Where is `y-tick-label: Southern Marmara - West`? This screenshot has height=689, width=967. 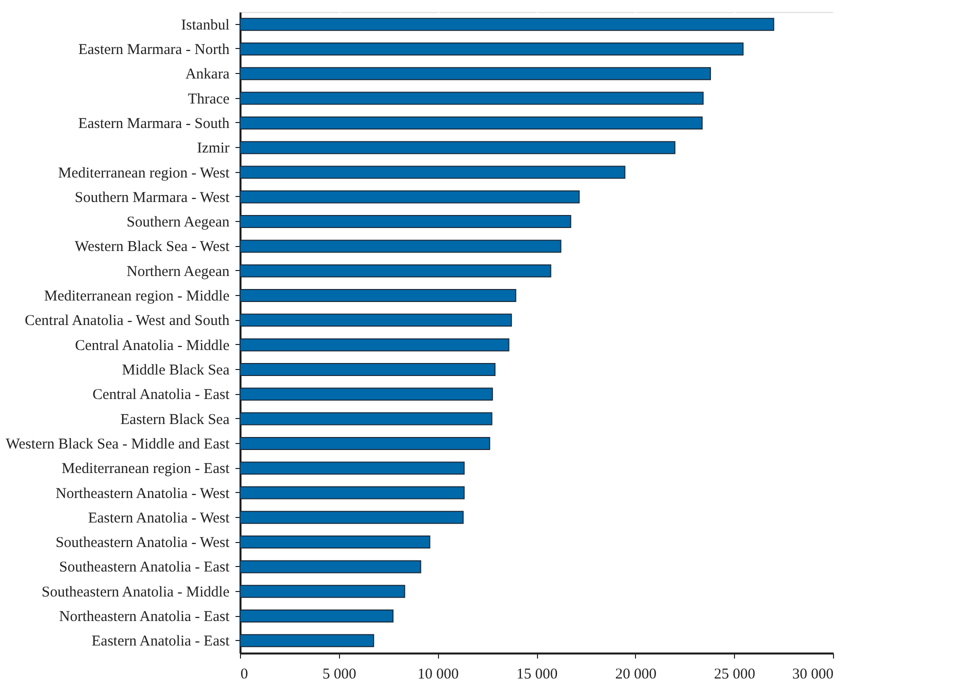 y-tick-label: Southern Marmara - West is located at coordinates (152, 198).